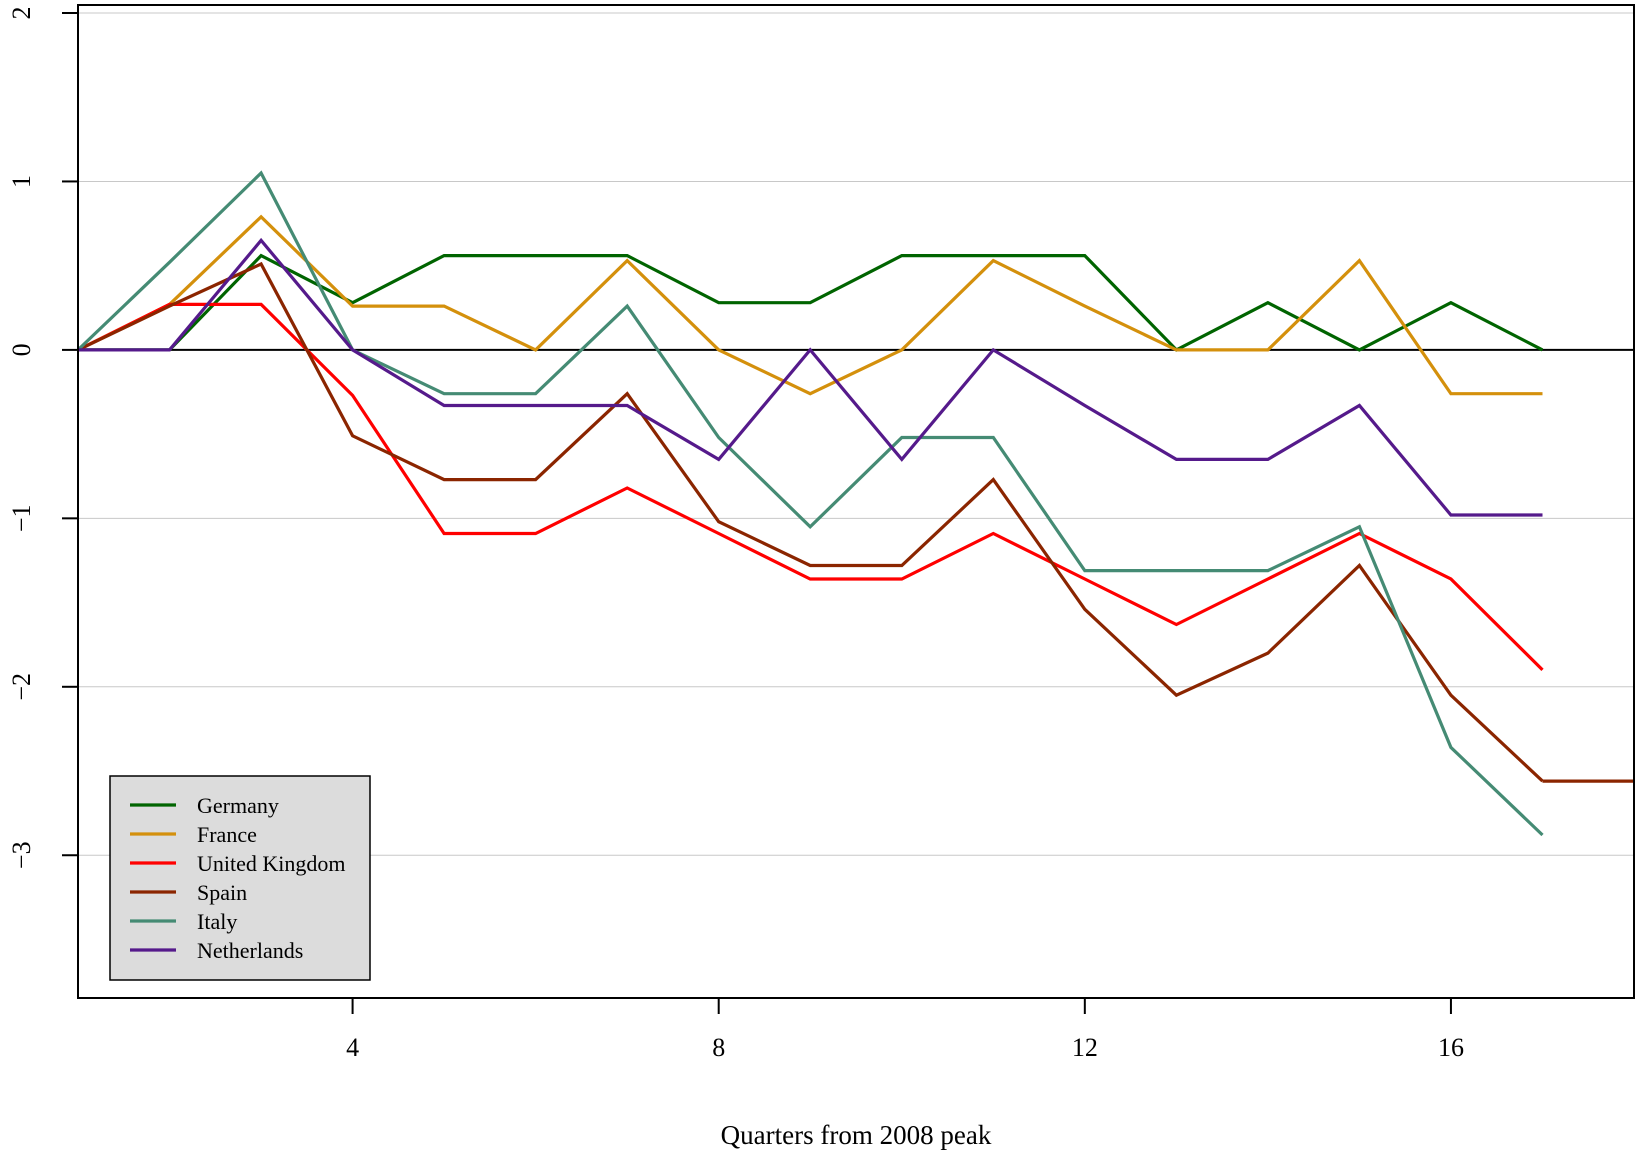  What do you see at coordinates (810, 305) in the screenshot?
I see `series-line-france` at bounding box center [810, 305].